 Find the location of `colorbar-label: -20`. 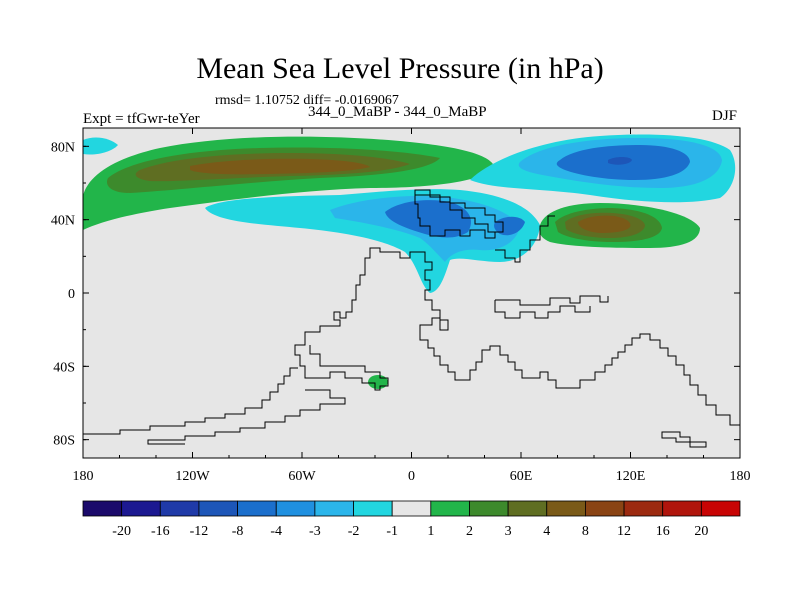

colorbar-label: -20 is located at coordinates (121, 531).